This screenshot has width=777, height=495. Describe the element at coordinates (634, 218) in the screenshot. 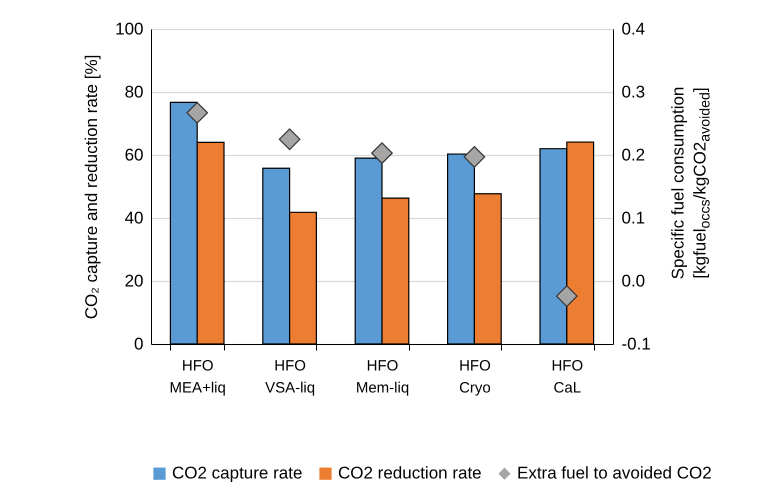

I see `y2-tick-label: 0.1` at that location.